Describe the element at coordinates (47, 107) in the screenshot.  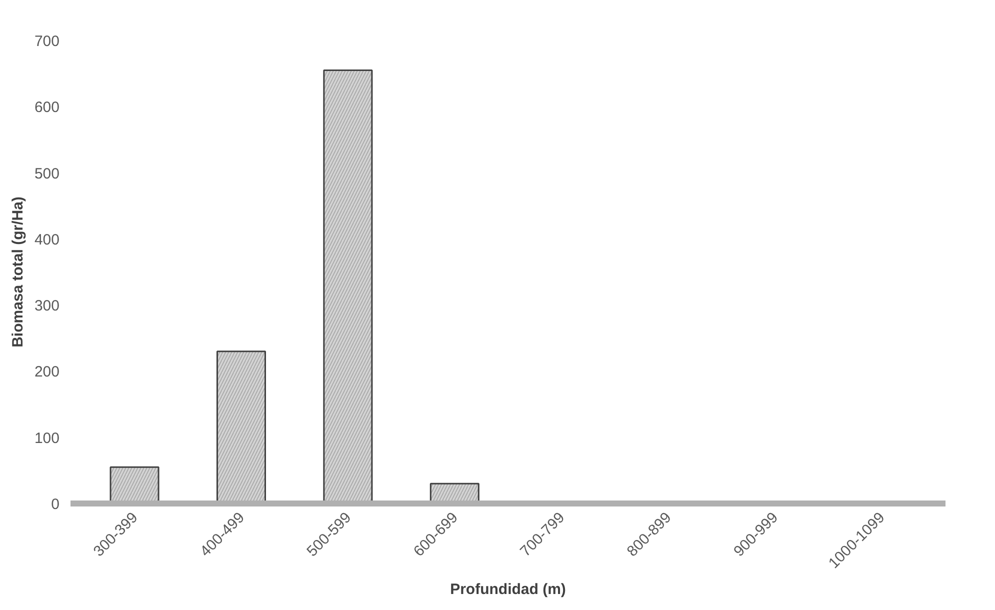
I see `y-tick-label: 600` at that location.